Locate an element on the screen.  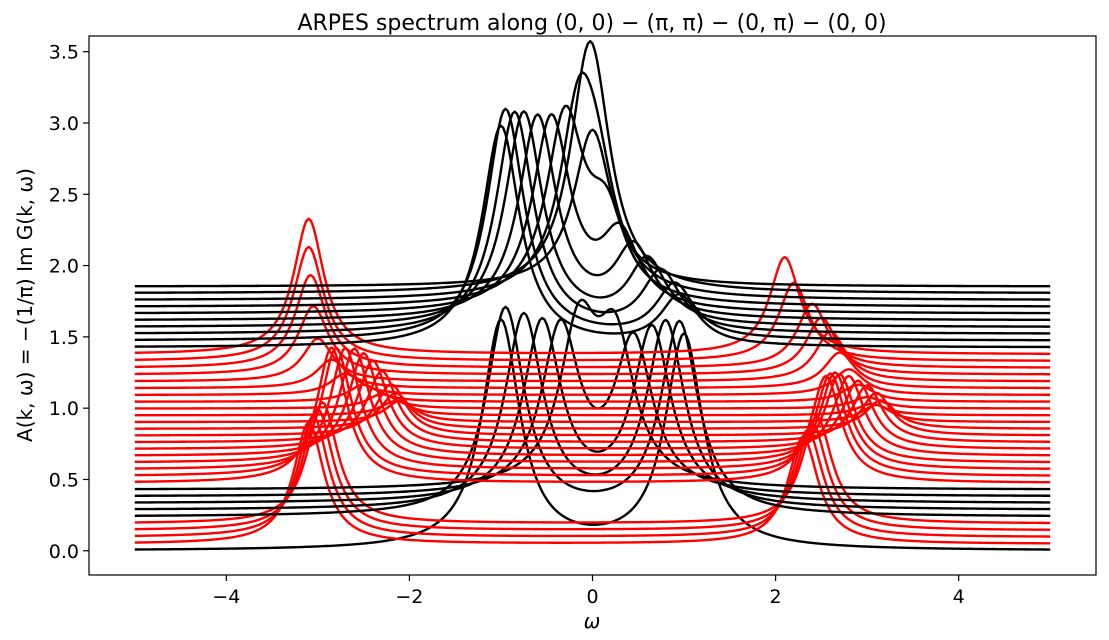
y-tick-label: 2.5 is located at coordinates (64, 195).